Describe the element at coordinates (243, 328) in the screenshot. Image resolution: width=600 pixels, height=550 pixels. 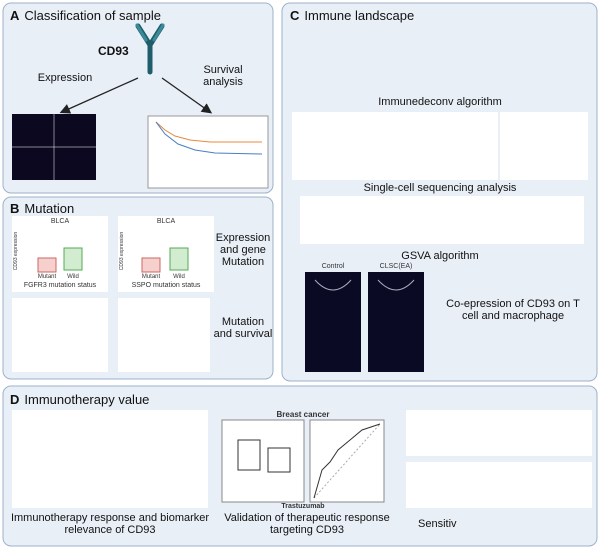
I see `mutation-survival-label: Mutation and survival` at that location.